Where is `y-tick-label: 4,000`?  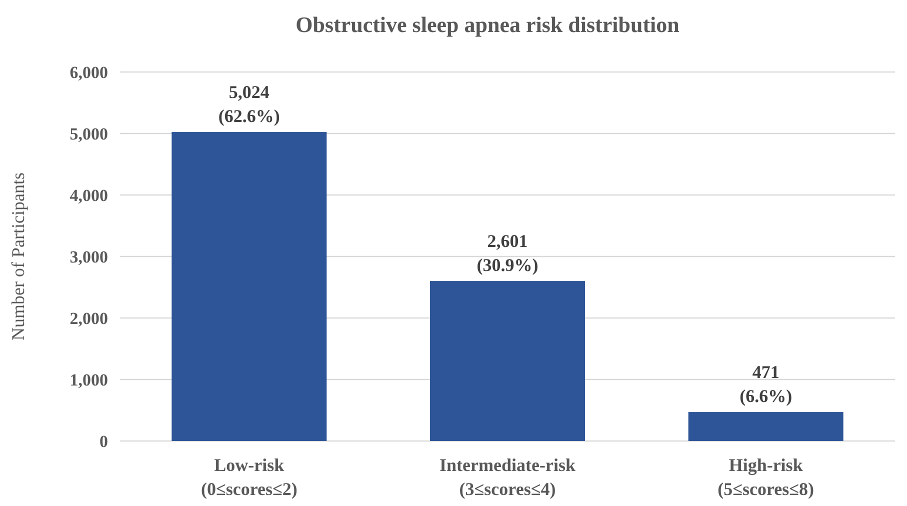
y-tick-label: 4,000 is located at coordinates (89, 195).